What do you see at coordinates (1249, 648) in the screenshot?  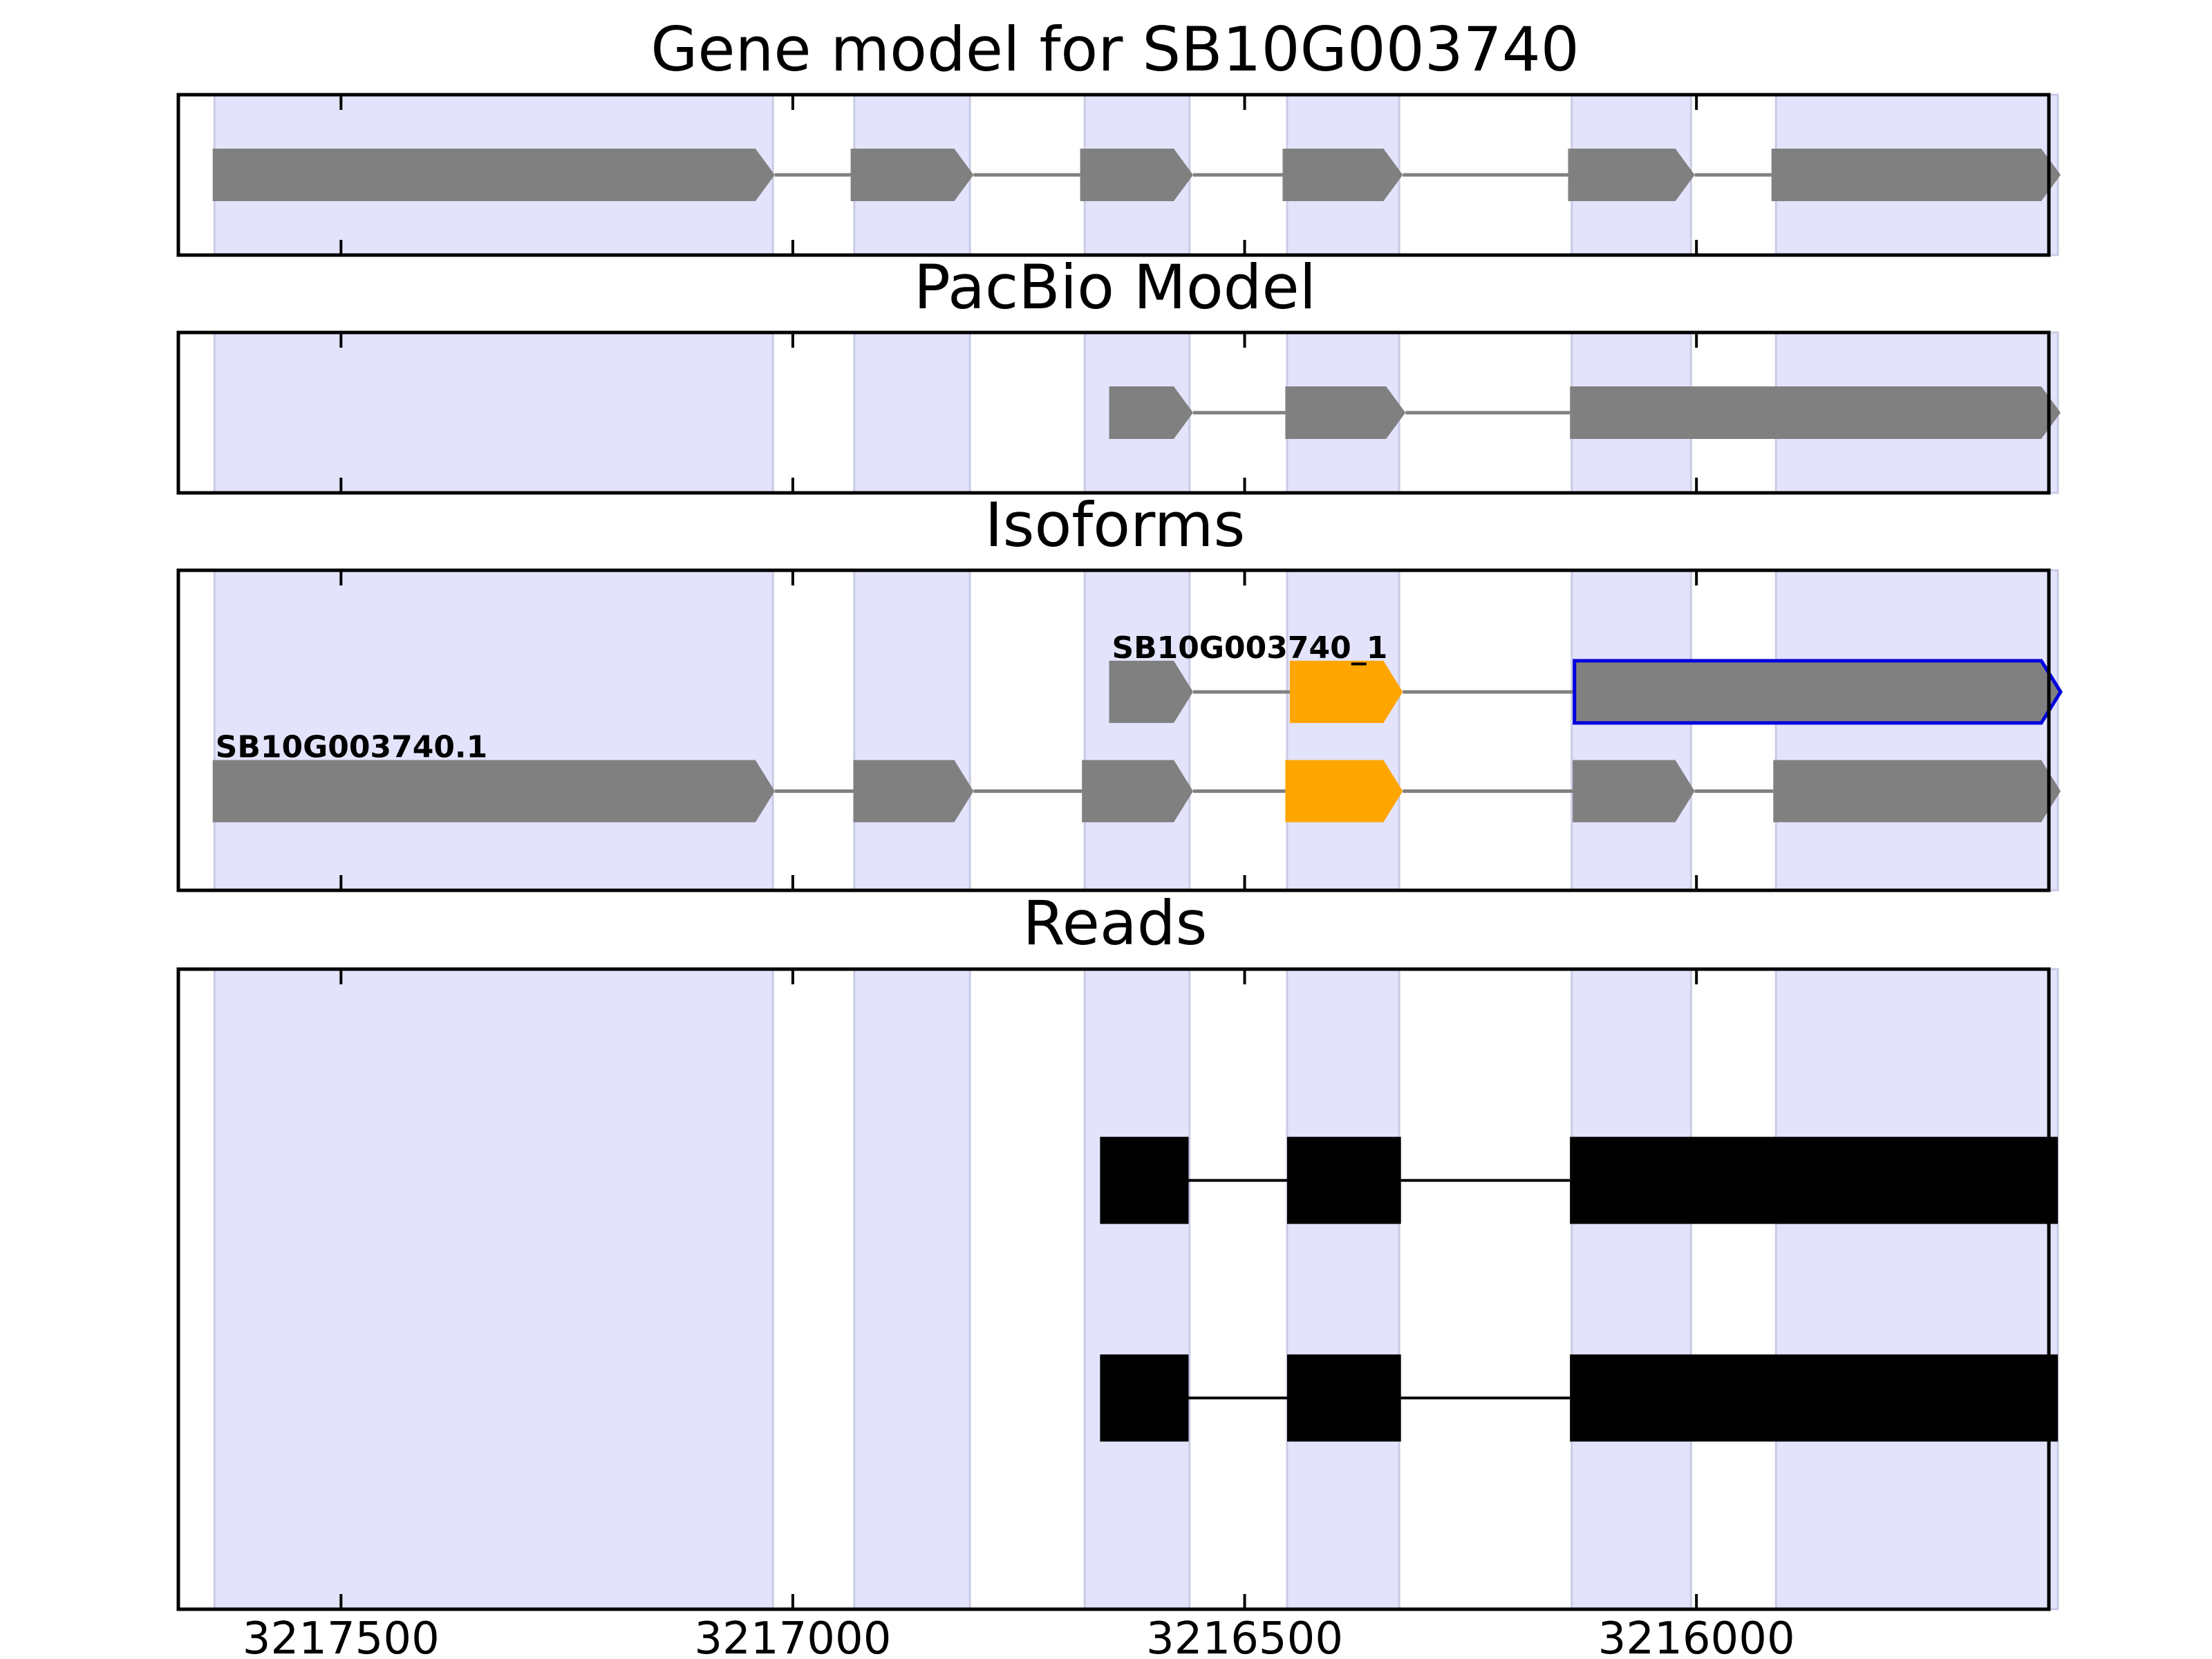 I see `isoform-label: SB10G003740_1` at bounding box center [1249, 648].